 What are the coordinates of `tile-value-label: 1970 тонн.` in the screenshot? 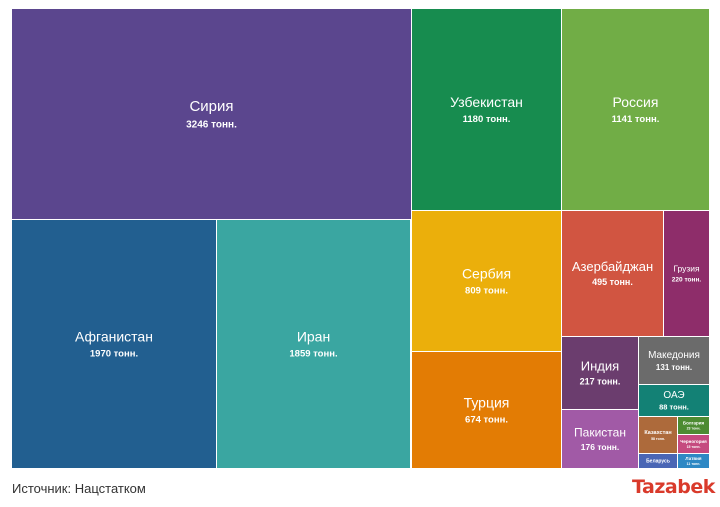 It's located at (114, 353).